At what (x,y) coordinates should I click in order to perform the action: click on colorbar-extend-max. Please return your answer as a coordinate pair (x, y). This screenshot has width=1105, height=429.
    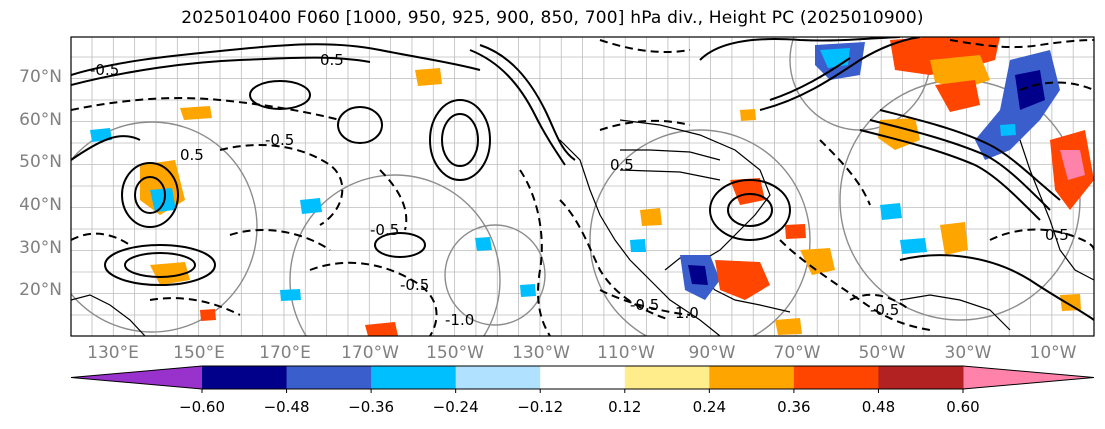
    Looking at the image, I should click on (1028, 377).